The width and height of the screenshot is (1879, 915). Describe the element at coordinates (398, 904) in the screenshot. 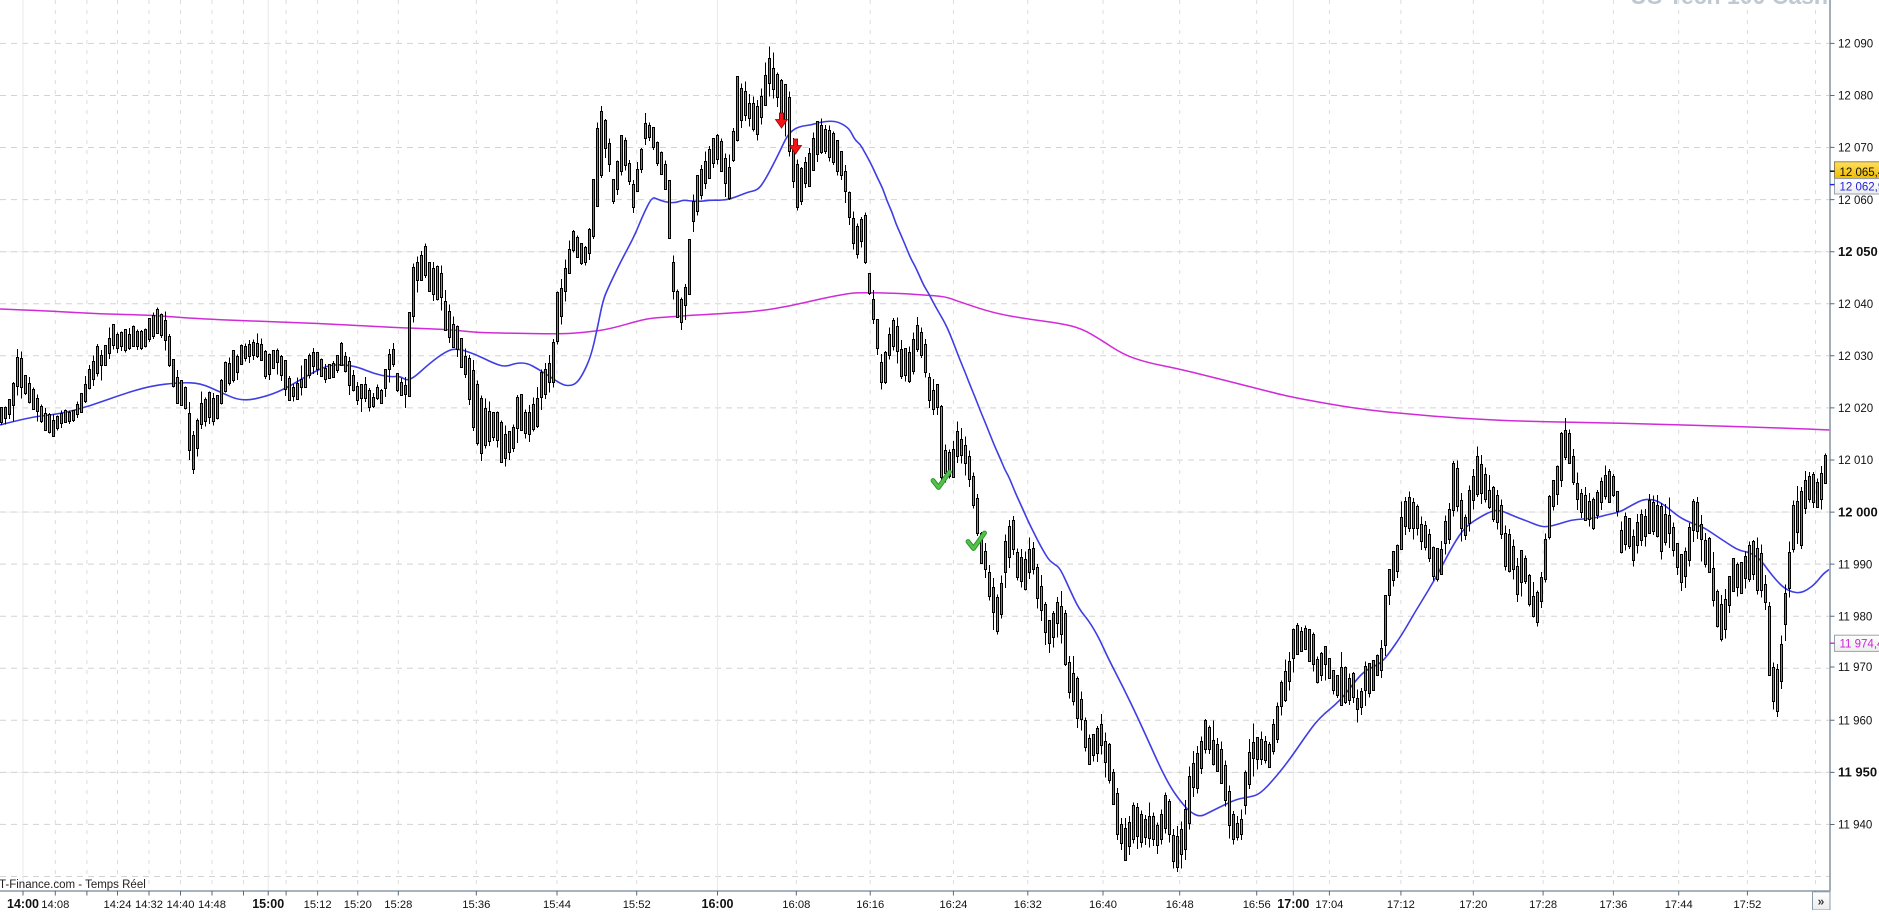

I see `svg-text: 15:28` at that location.